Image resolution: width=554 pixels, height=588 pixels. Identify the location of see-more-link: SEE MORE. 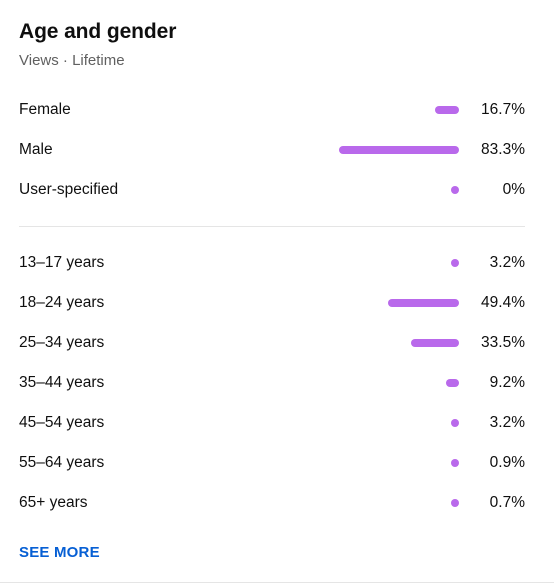
(59, 552).